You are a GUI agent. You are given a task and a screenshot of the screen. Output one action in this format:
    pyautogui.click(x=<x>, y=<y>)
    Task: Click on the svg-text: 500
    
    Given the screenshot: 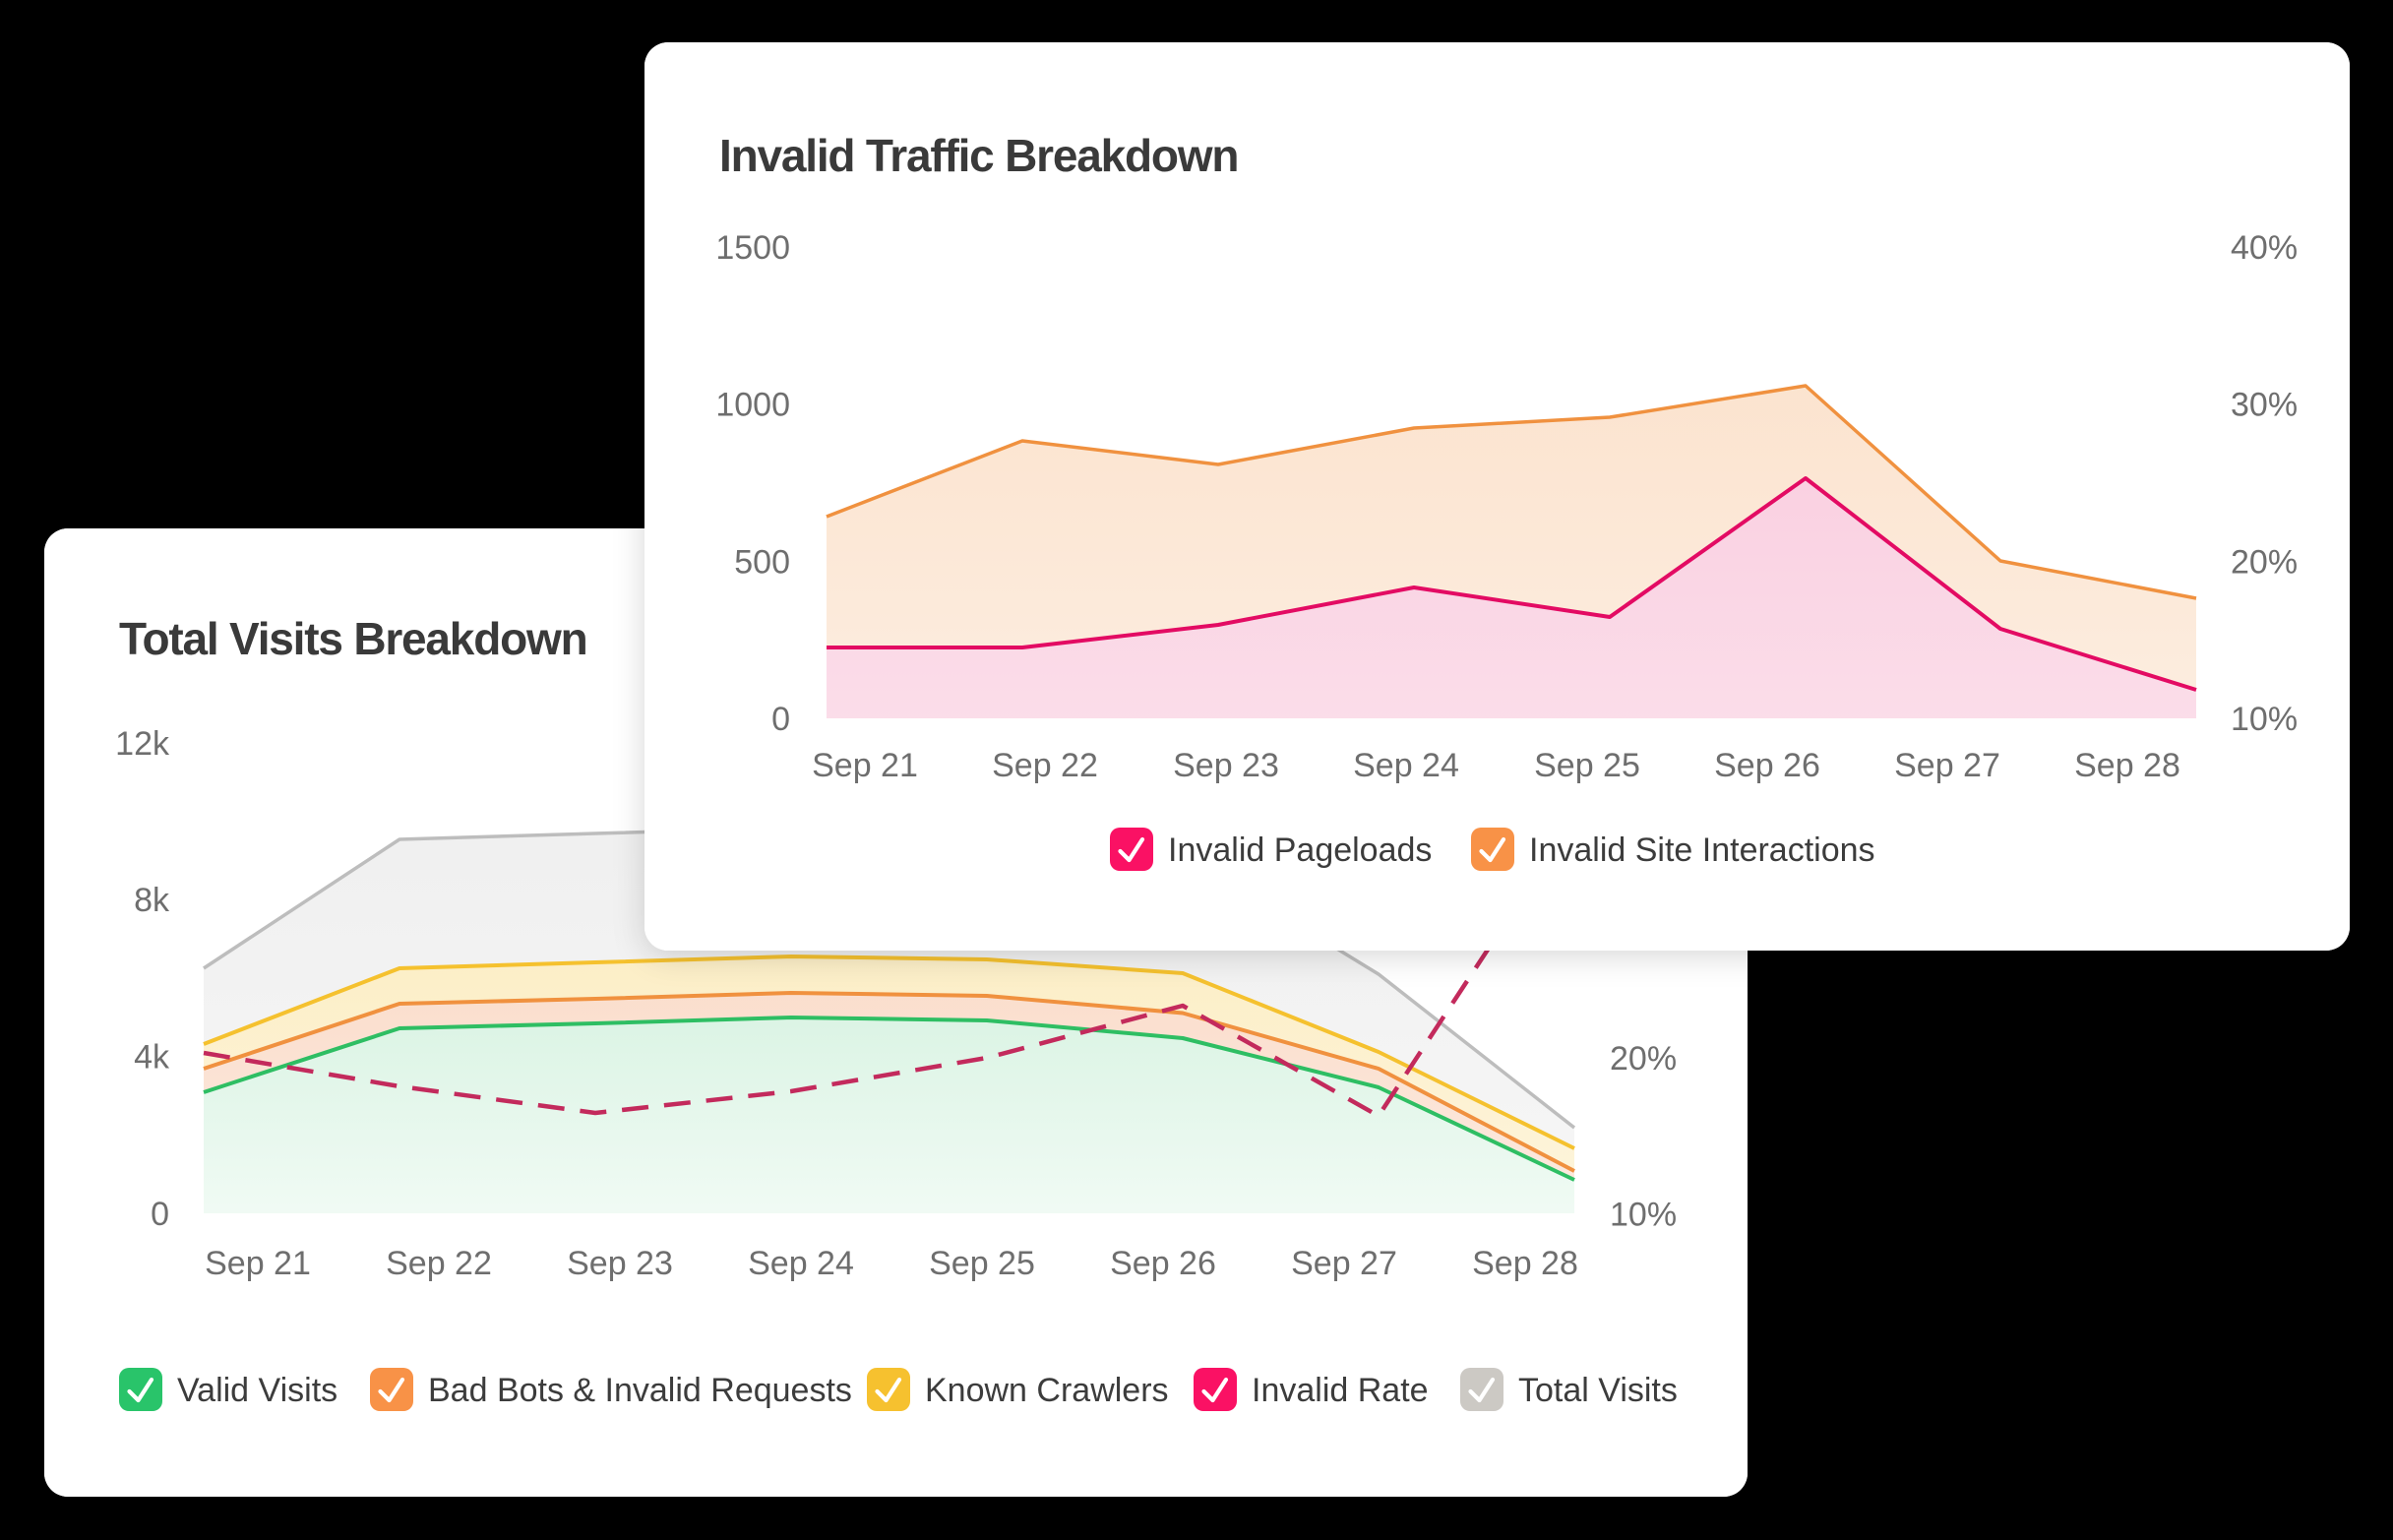 What is the action you would take?
    pyautogui.click(x=762, y=562)
    